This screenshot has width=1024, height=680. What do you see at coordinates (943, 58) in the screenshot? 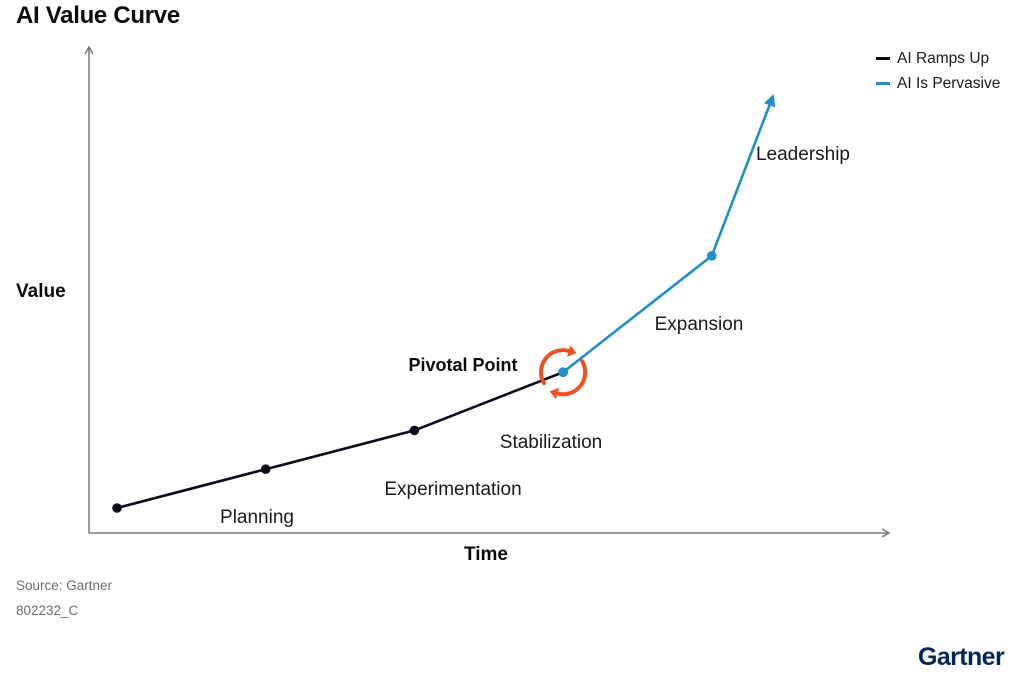
I see `legend-label-ai-ramps-up: AI Ramps Up` at bounding box center [943, 58].